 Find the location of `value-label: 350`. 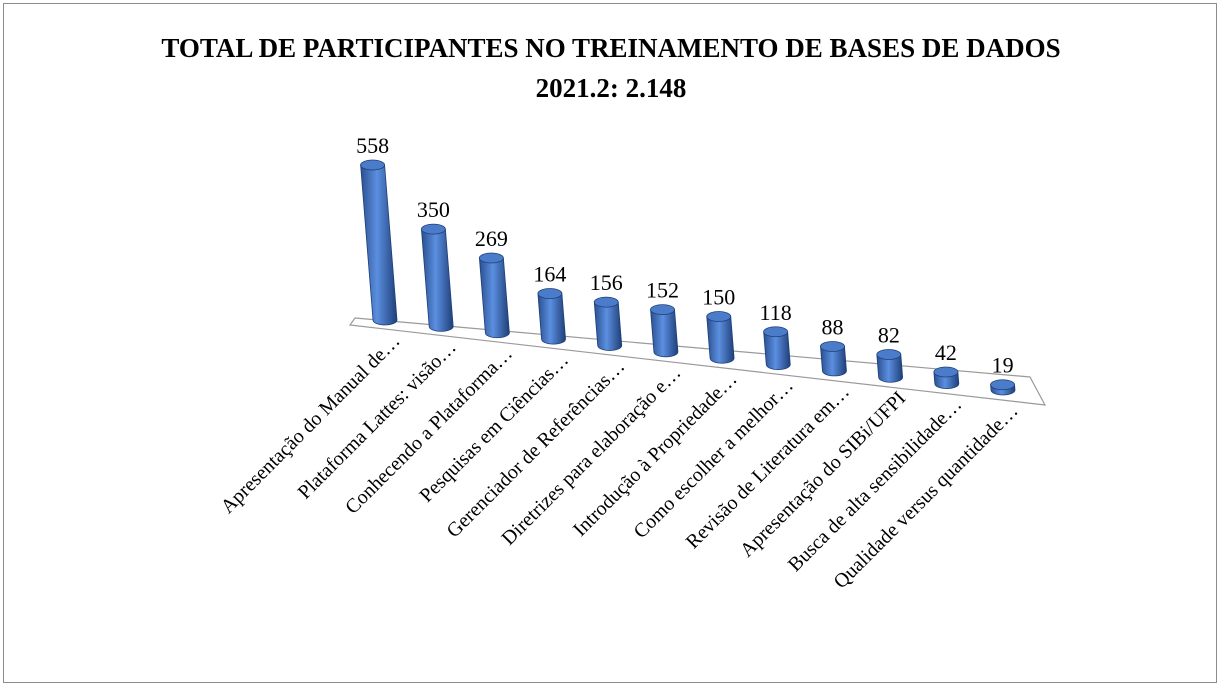

value-label: 350 is located at coordinates (433, 209).